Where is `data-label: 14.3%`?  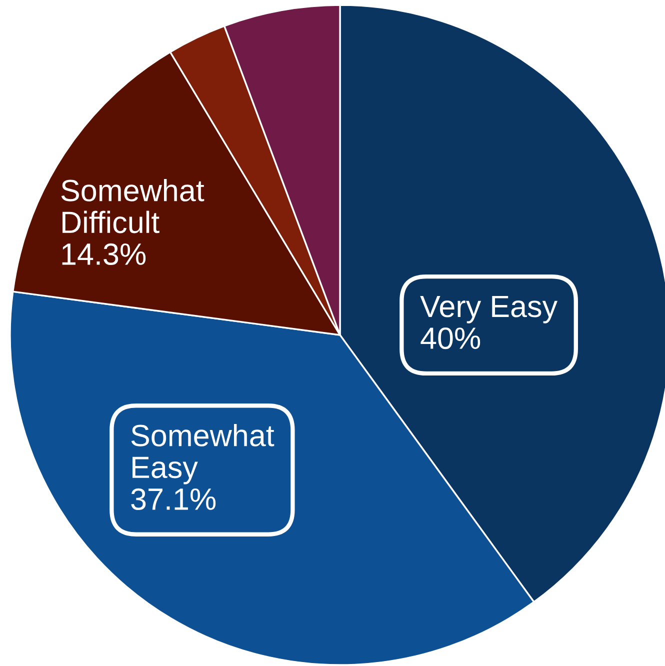 data-label: 14.3% is located at coordinates (104, 254).